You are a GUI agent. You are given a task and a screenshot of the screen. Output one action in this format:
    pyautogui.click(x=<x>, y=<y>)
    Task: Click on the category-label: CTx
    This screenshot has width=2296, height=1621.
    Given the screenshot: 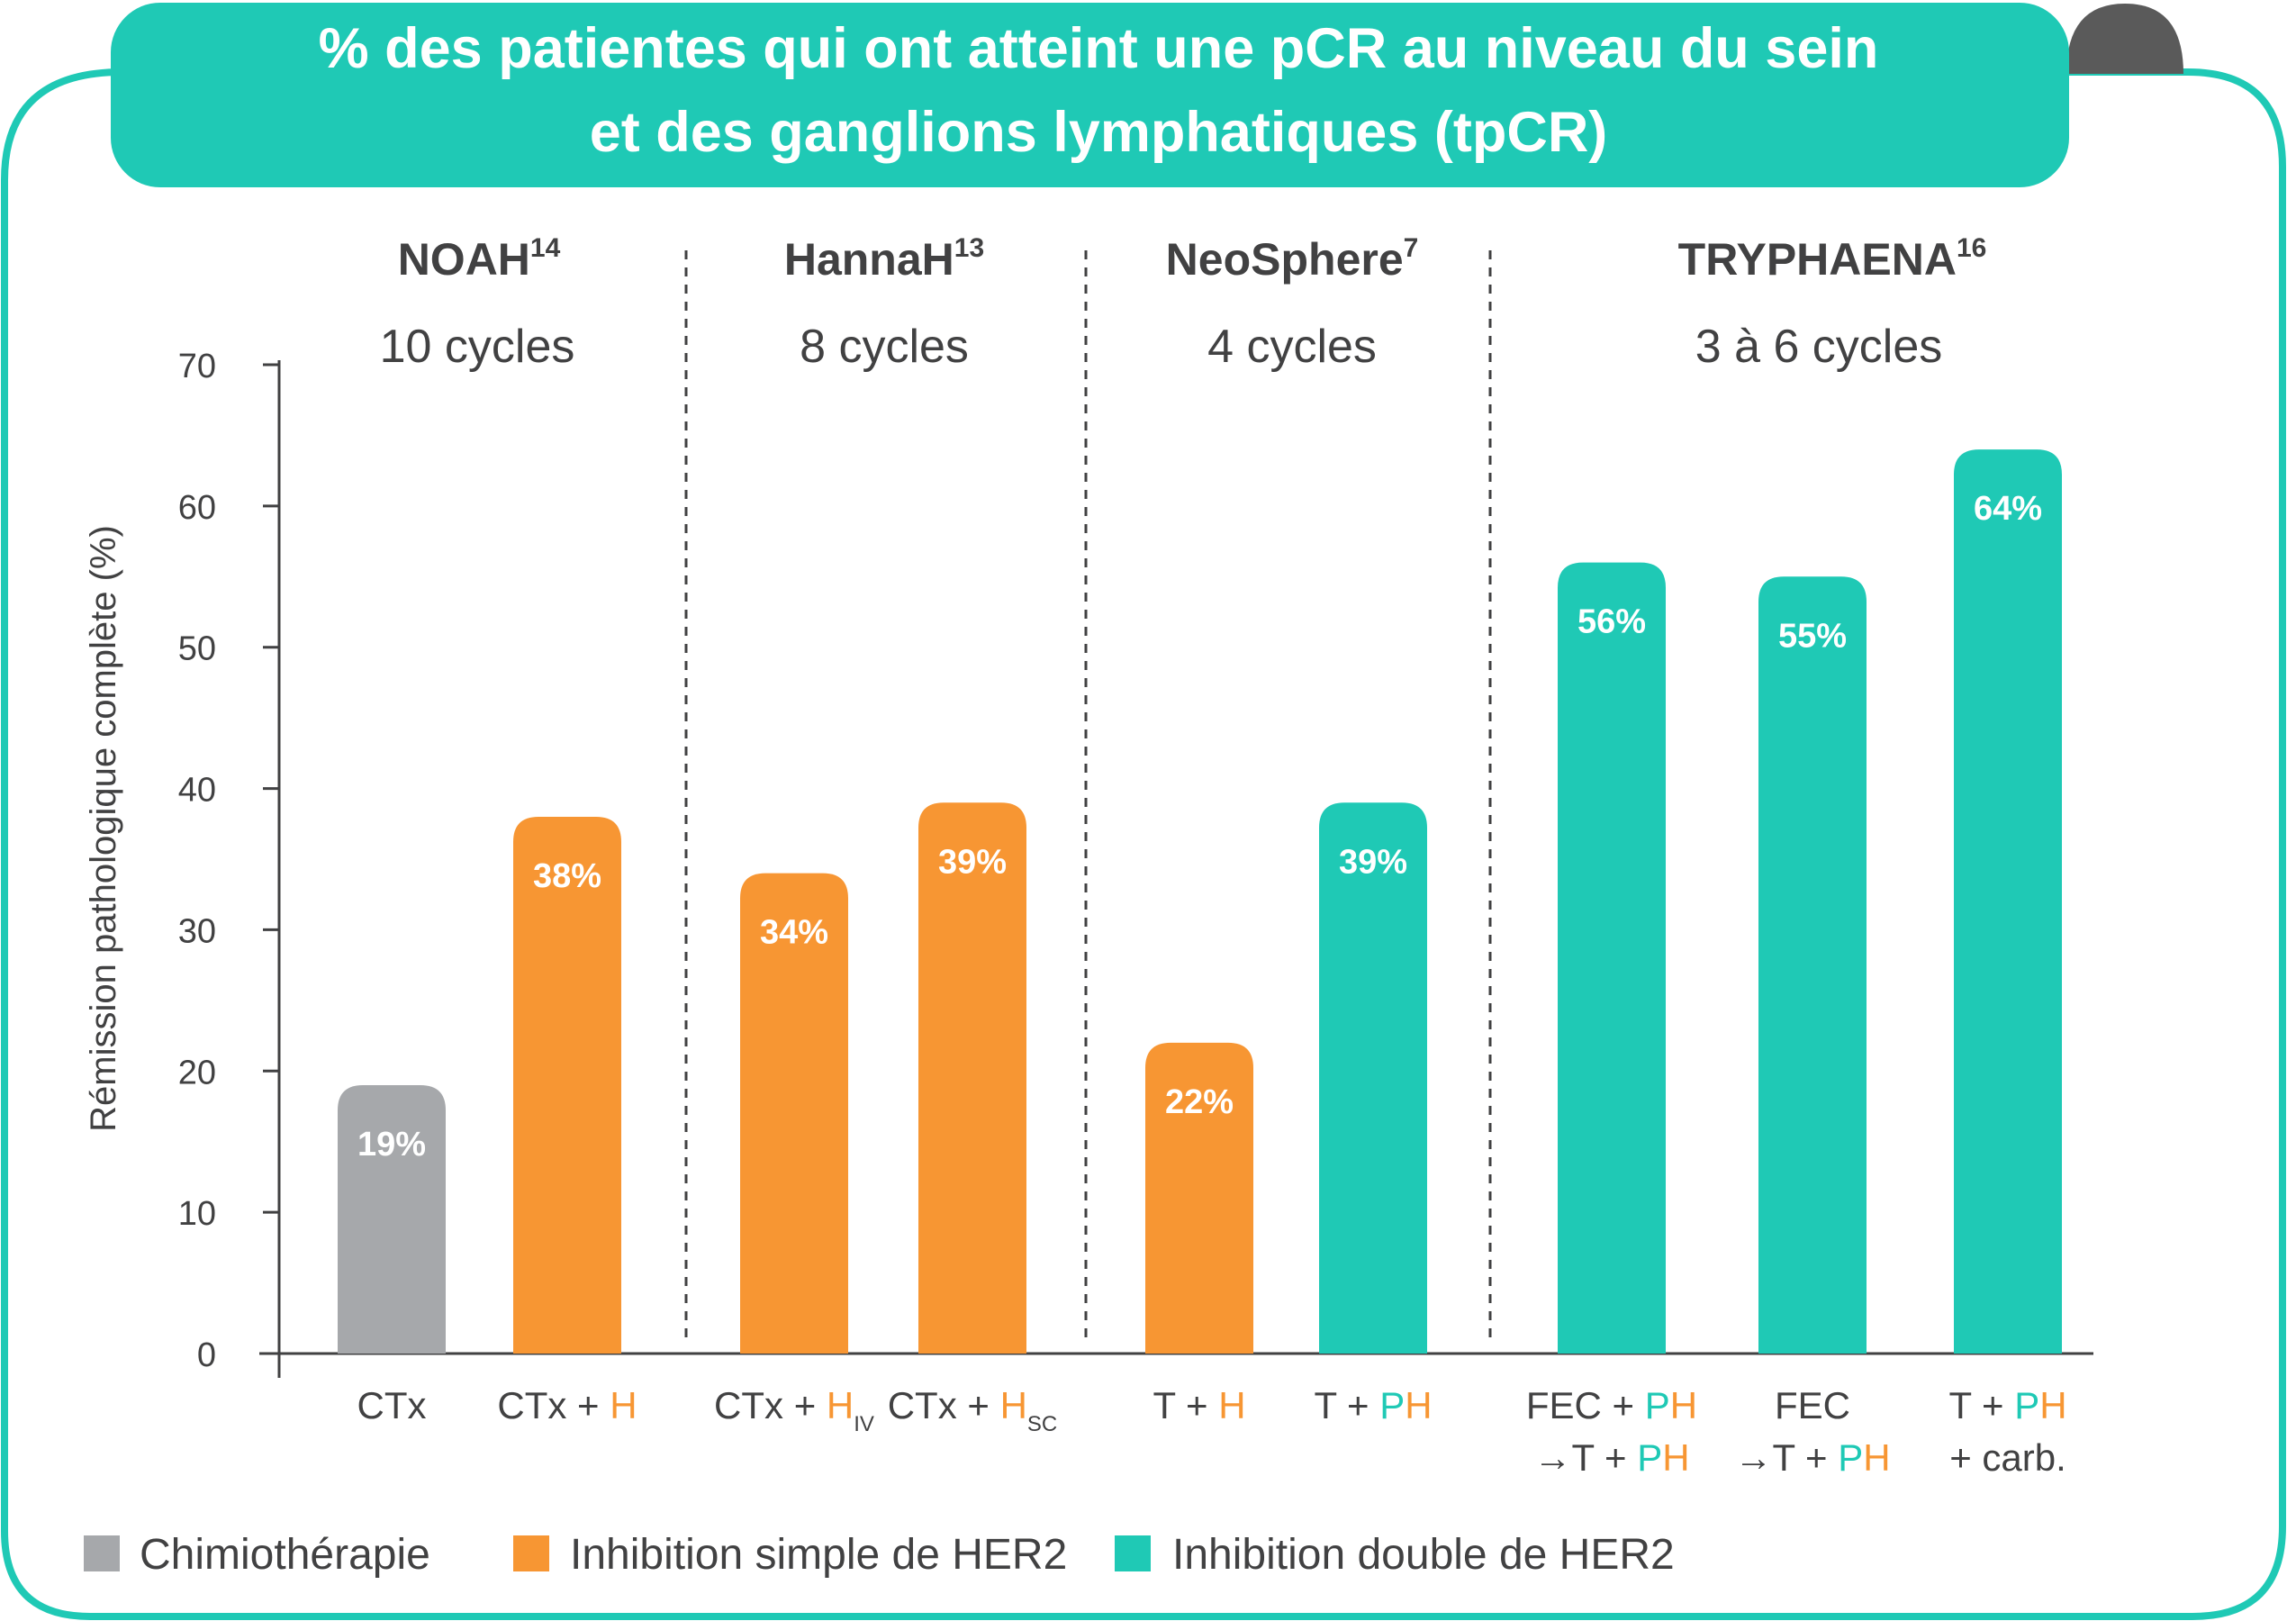 What is the action you would take?
    pyautogui.click(x=392, y=1405)
    